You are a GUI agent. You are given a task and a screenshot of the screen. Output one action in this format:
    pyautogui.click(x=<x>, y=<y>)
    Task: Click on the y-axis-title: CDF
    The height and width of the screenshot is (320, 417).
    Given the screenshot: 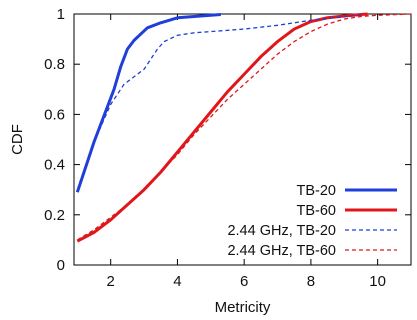 What is the action you would take?
    pyautogui.click(x=17, y=139)
    